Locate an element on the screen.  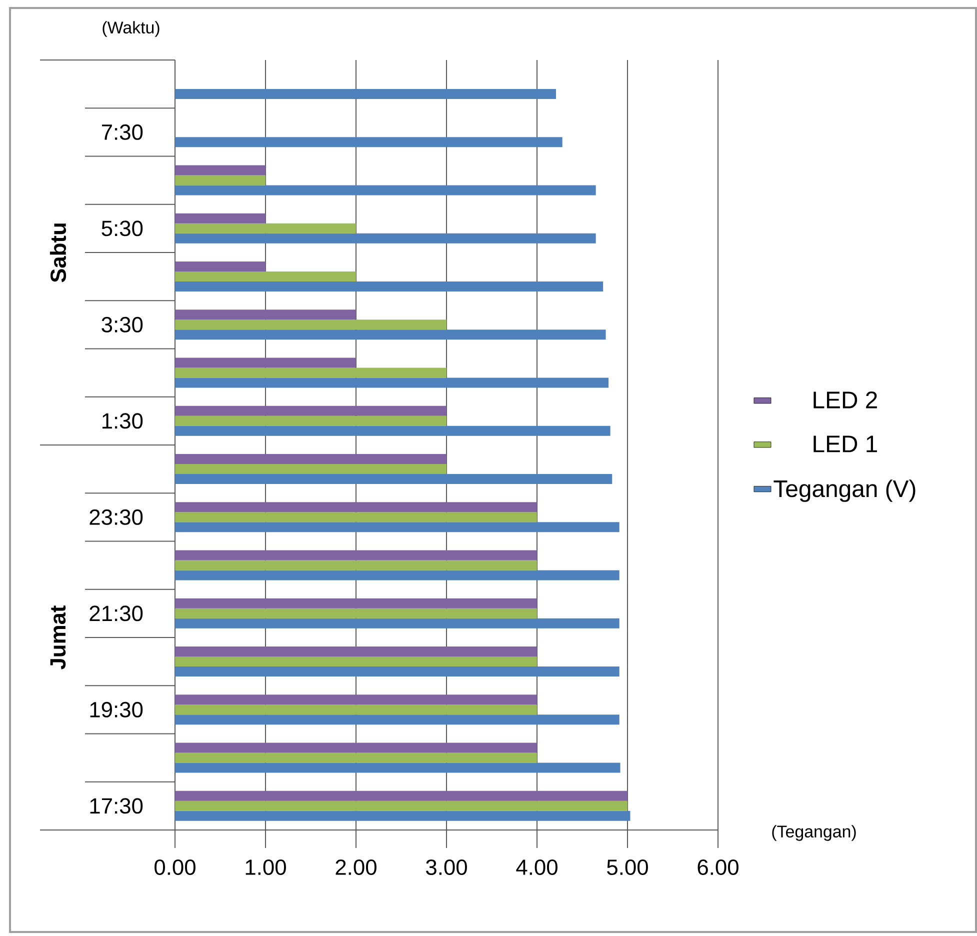
x-tick-label: 4.00 is located at coordinates (537, 868).